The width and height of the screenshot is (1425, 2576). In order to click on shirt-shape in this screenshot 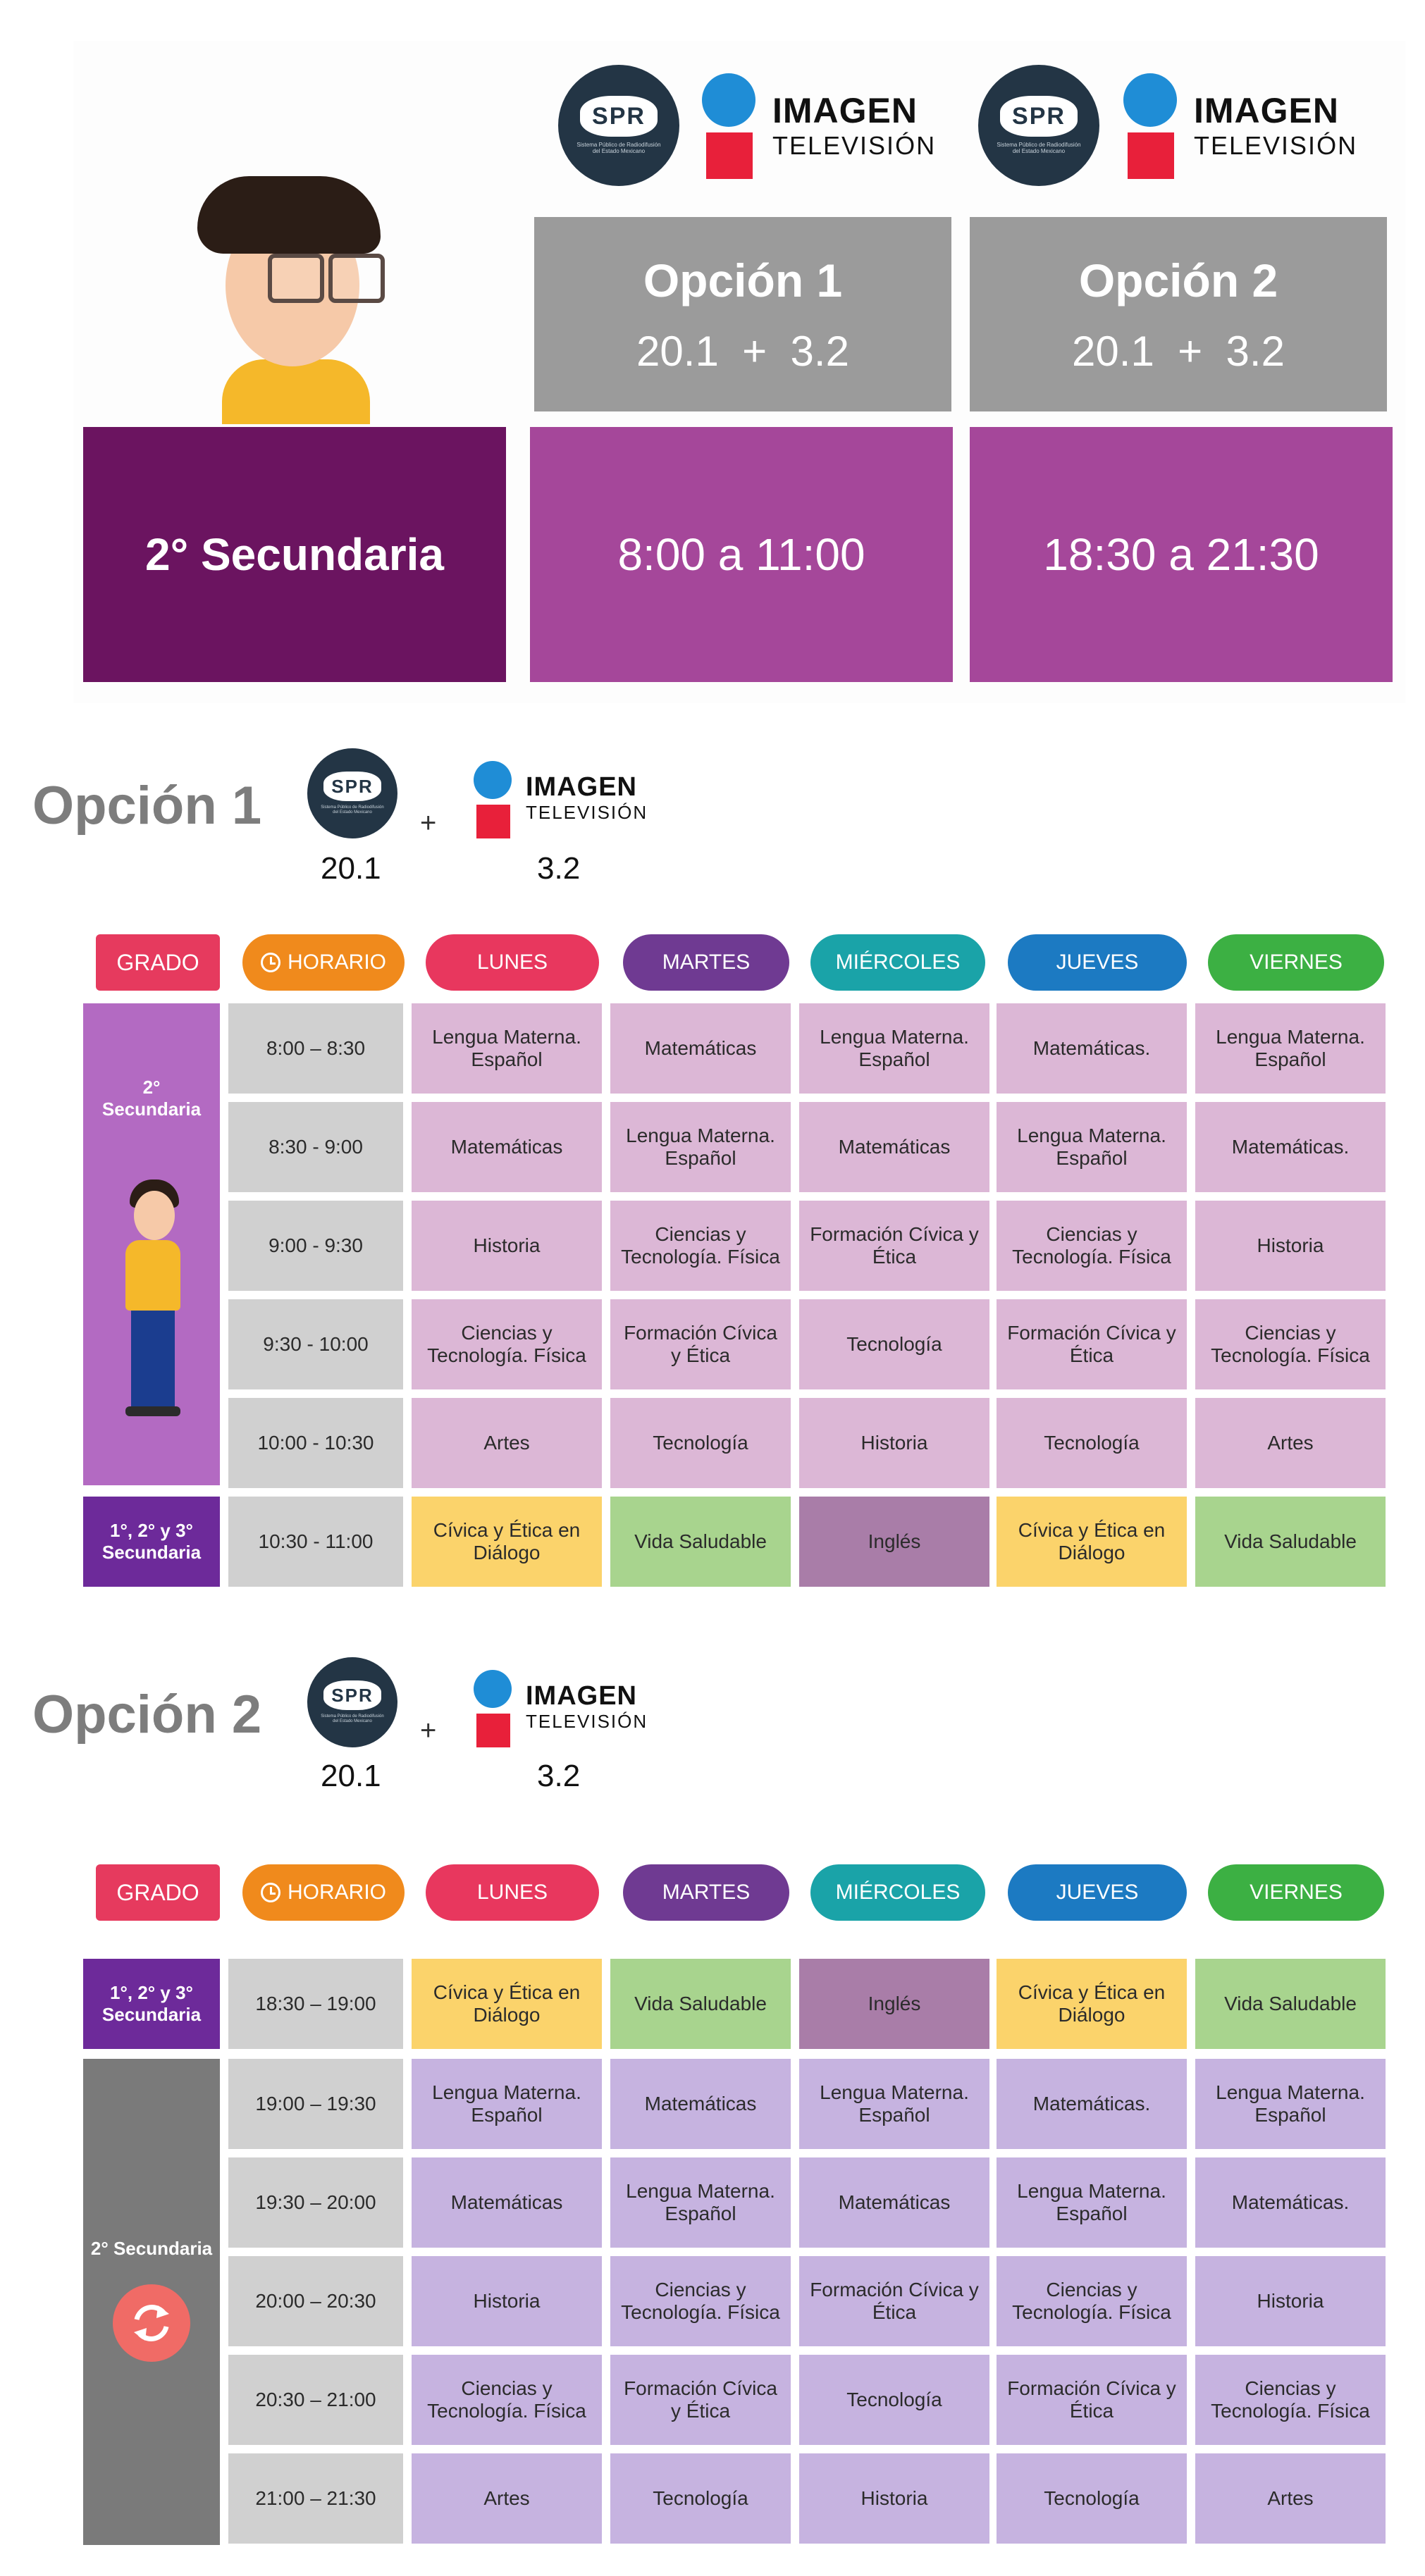, I will do `click(296, 391)`.